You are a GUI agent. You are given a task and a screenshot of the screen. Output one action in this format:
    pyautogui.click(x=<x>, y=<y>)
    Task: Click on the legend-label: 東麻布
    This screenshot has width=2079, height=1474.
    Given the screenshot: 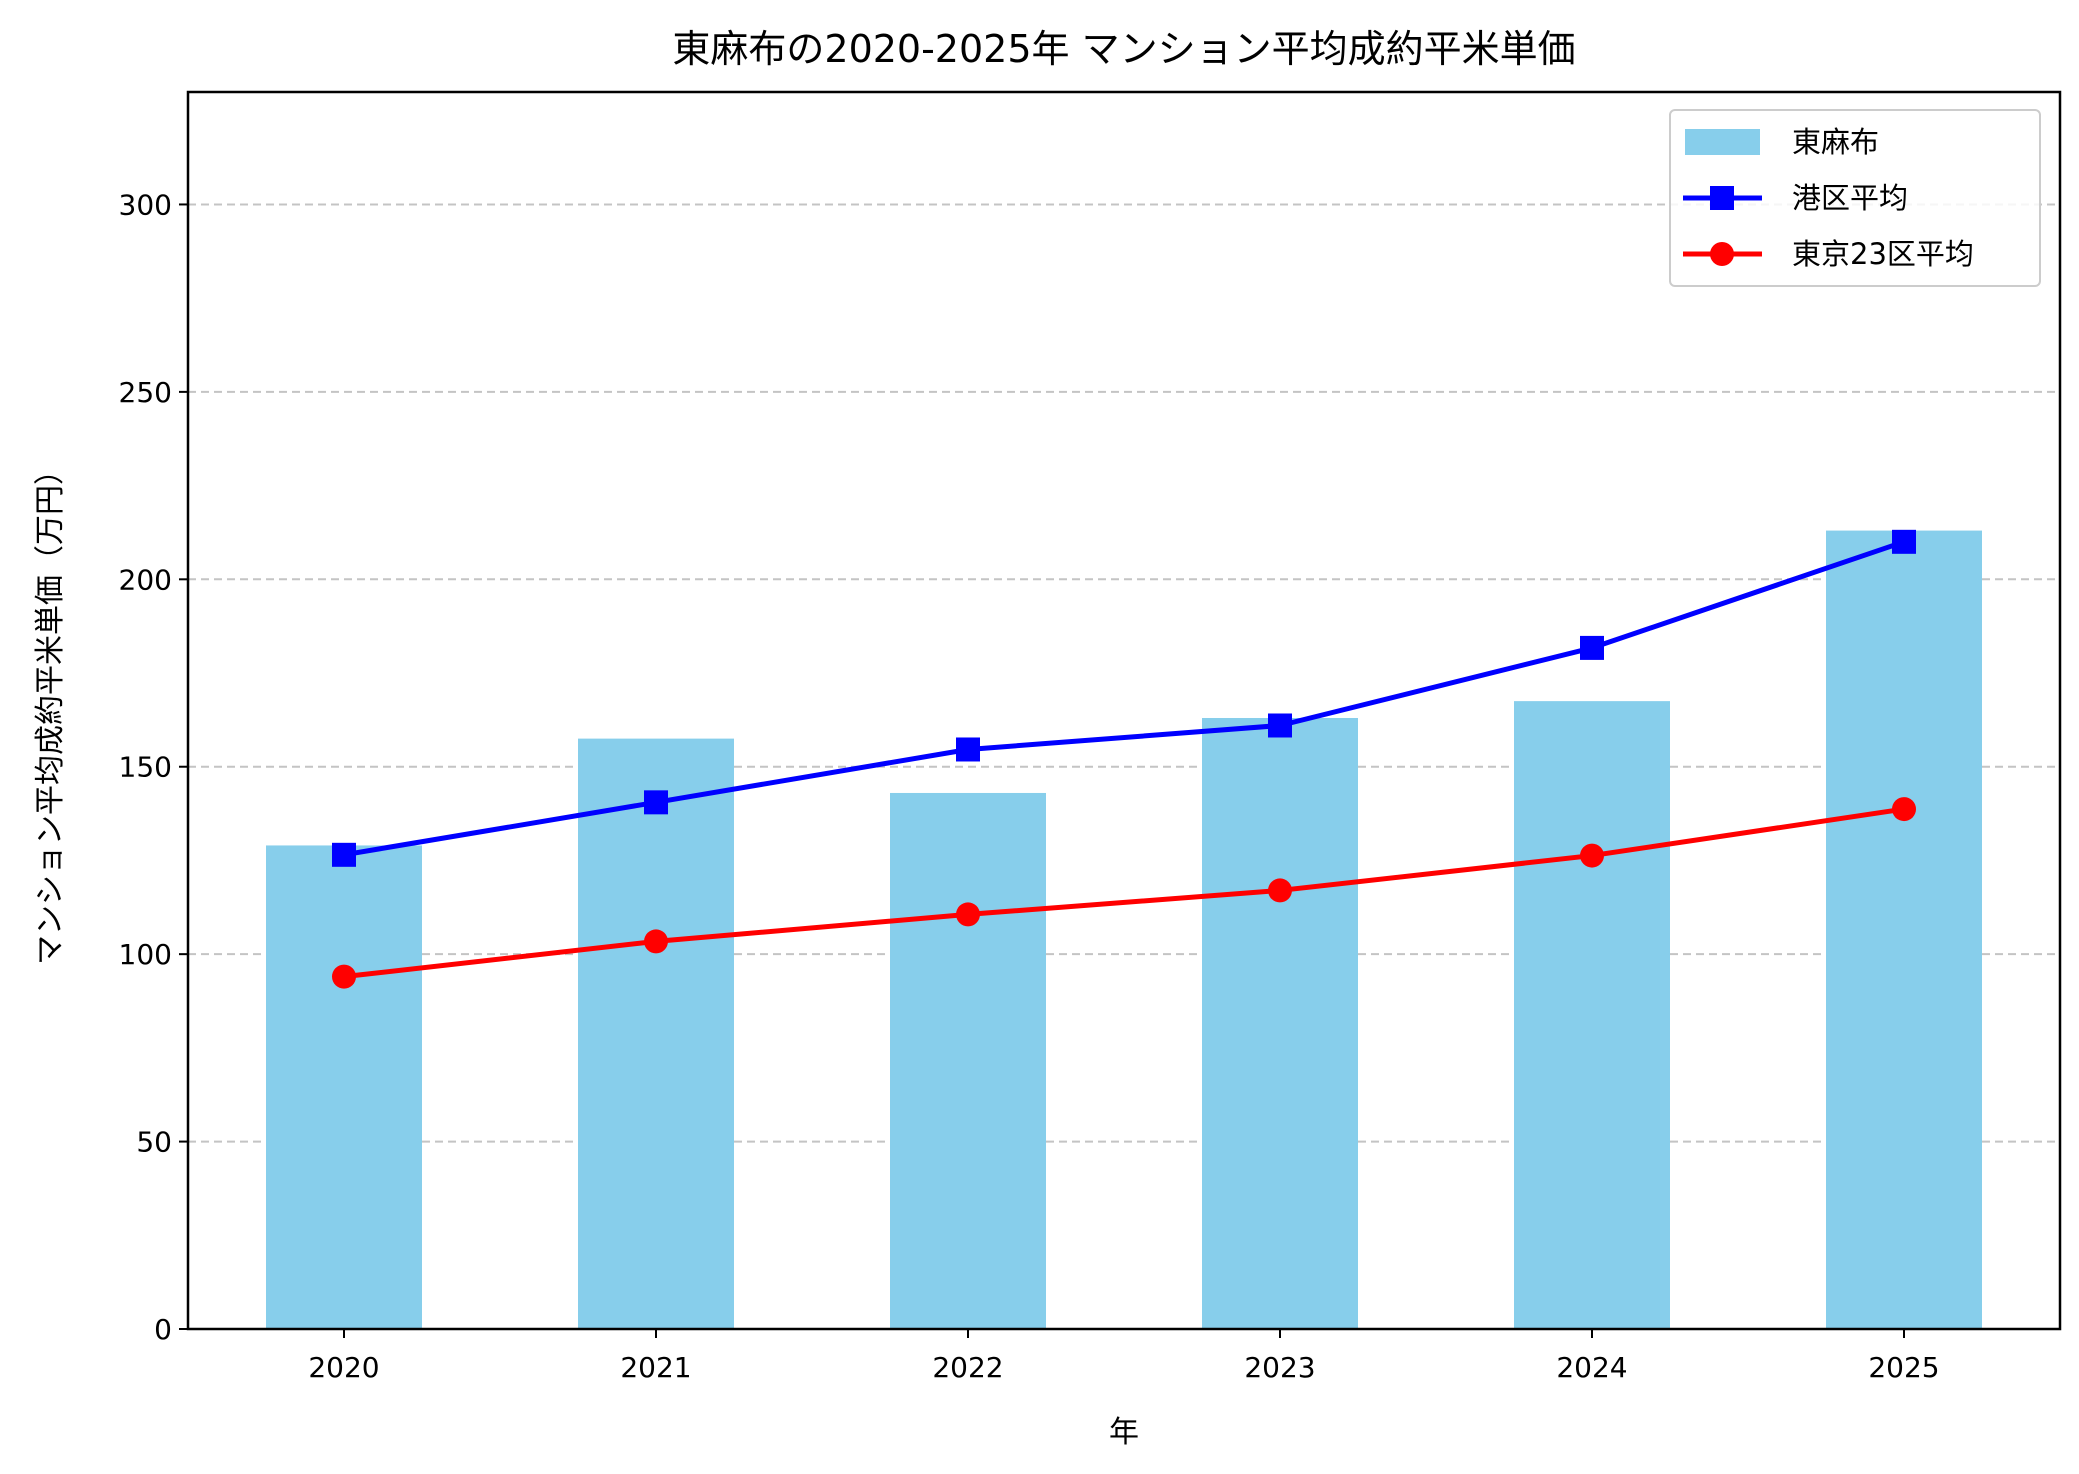 What is the action you would take?
    pyautogui.click(x=1835, y=142)
    